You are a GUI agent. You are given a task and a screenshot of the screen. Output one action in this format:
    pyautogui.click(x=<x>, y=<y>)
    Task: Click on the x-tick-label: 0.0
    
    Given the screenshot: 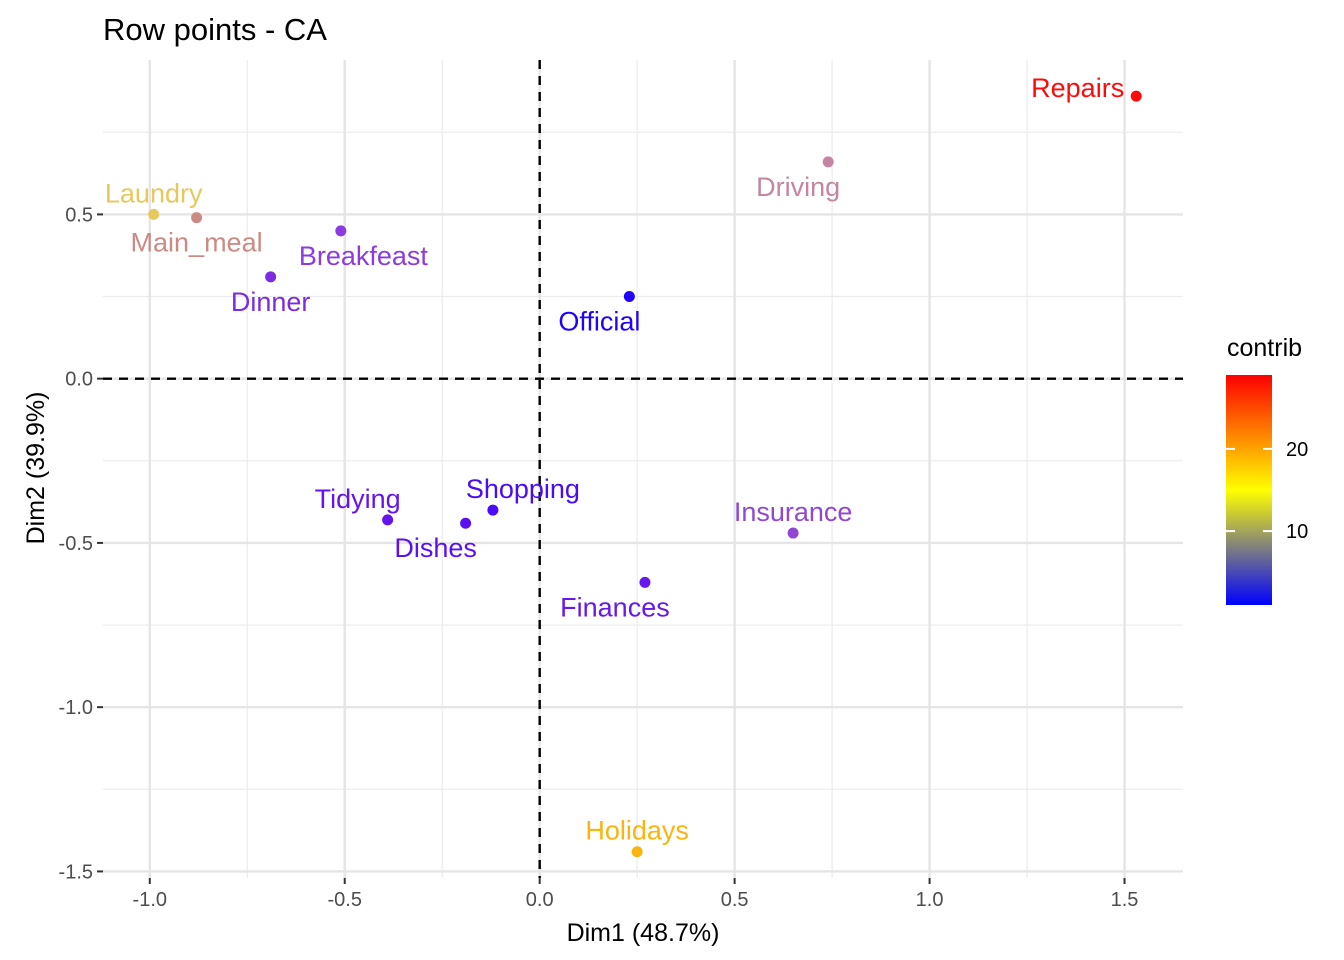 What is the action you would take?
    pyautogui.click(x=540, y=900)
    